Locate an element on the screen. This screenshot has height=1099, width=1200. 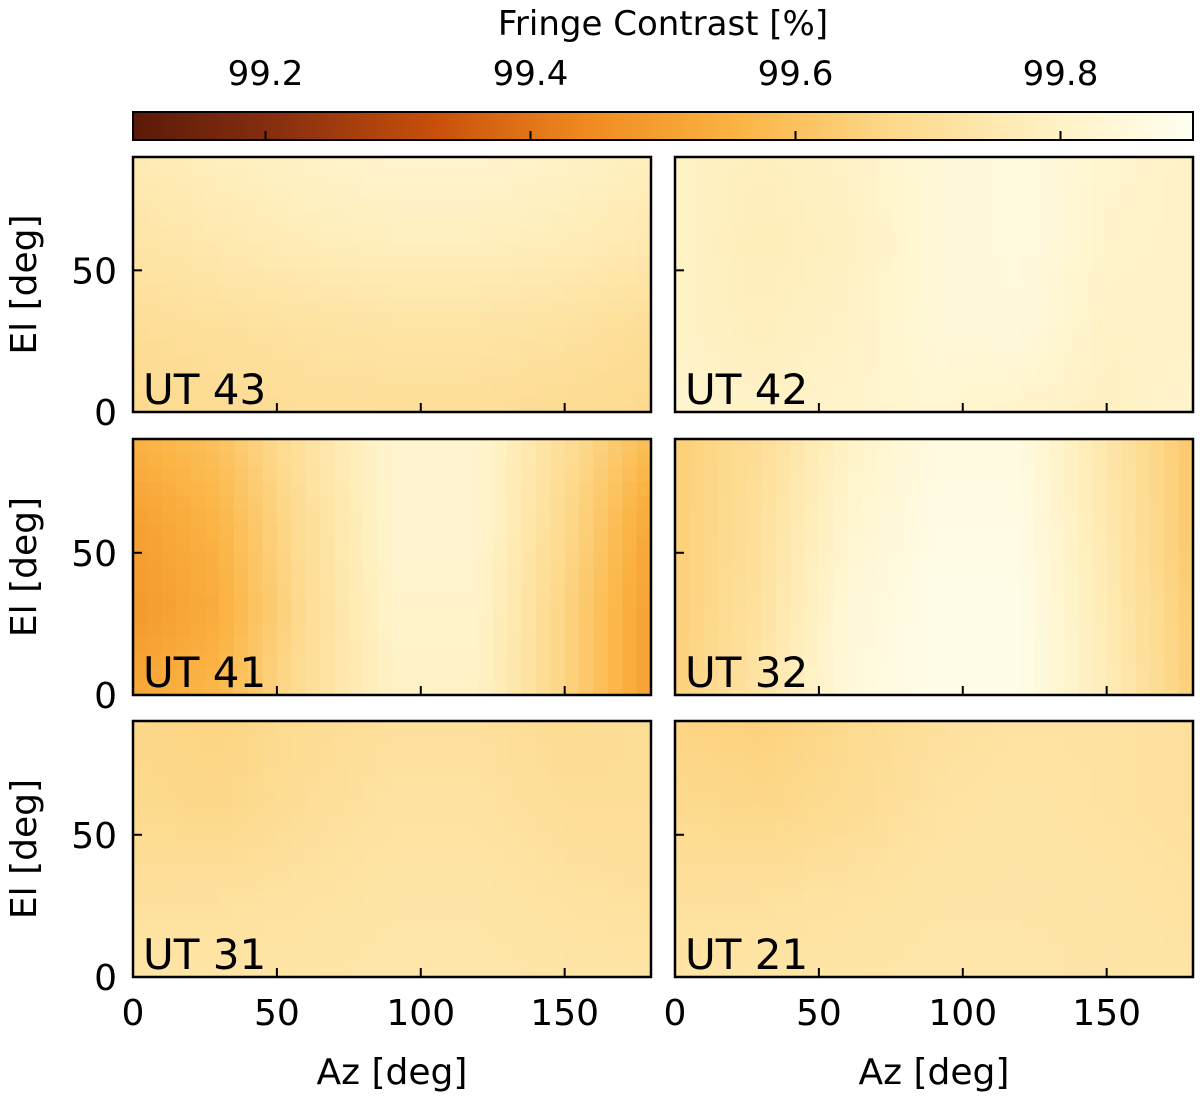
colorbar-tick-labels: 99.2 99.4 99.6 99.8 is located at coordinates (663, 74).